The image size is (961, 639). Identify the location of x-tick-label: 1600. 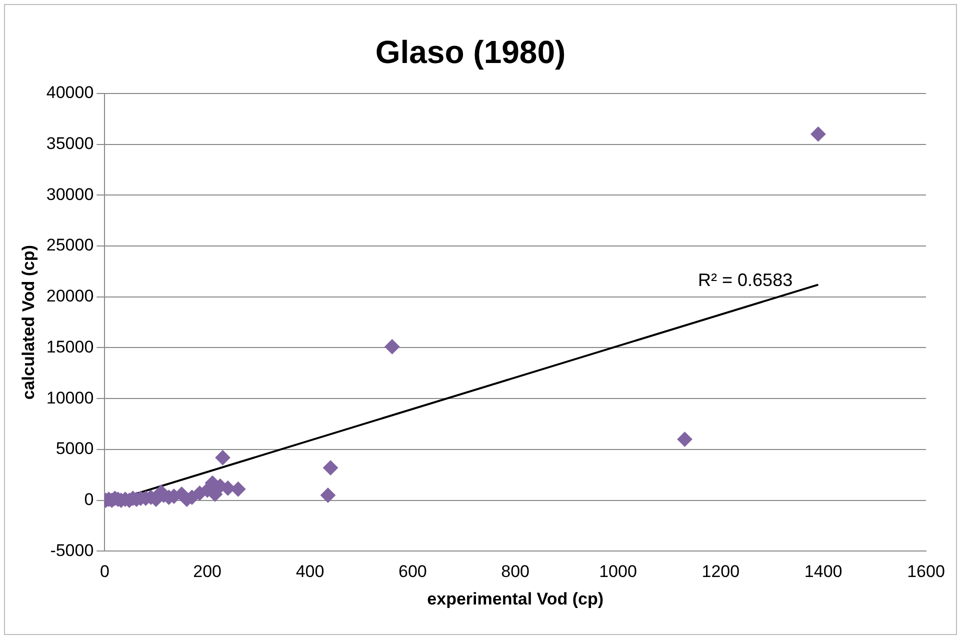
(926, 572).